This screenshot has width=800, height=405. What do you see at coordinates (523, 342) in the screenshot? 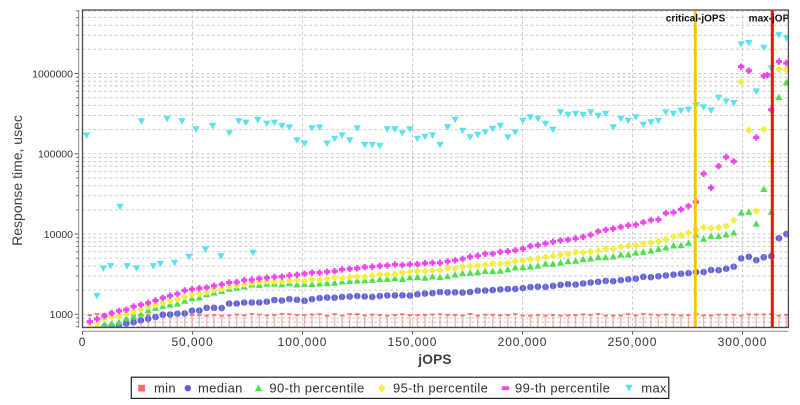
I see `svg-text: 200,000` at bounding box center [523, 342].